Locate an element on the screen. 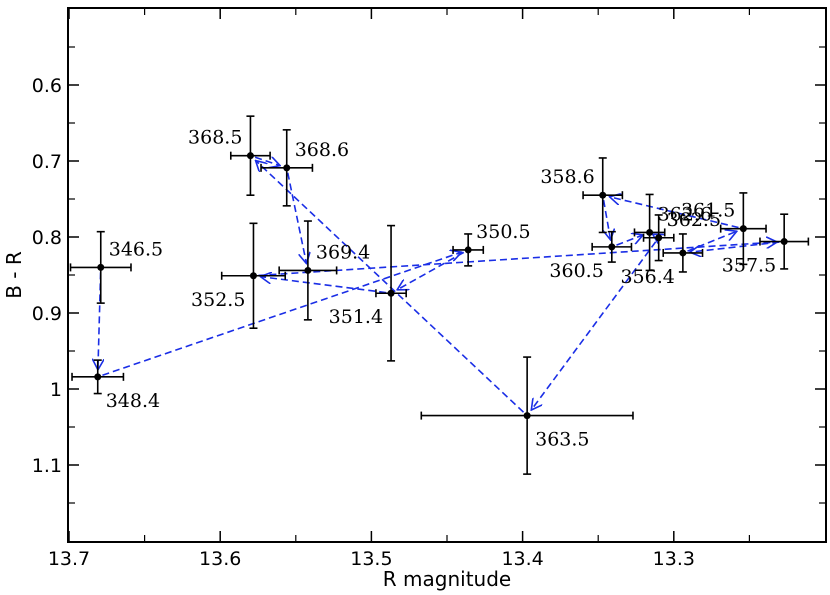 The image size is (830, 595). arrow-361.5-to-358.6 is located at coordinates (674, 213).